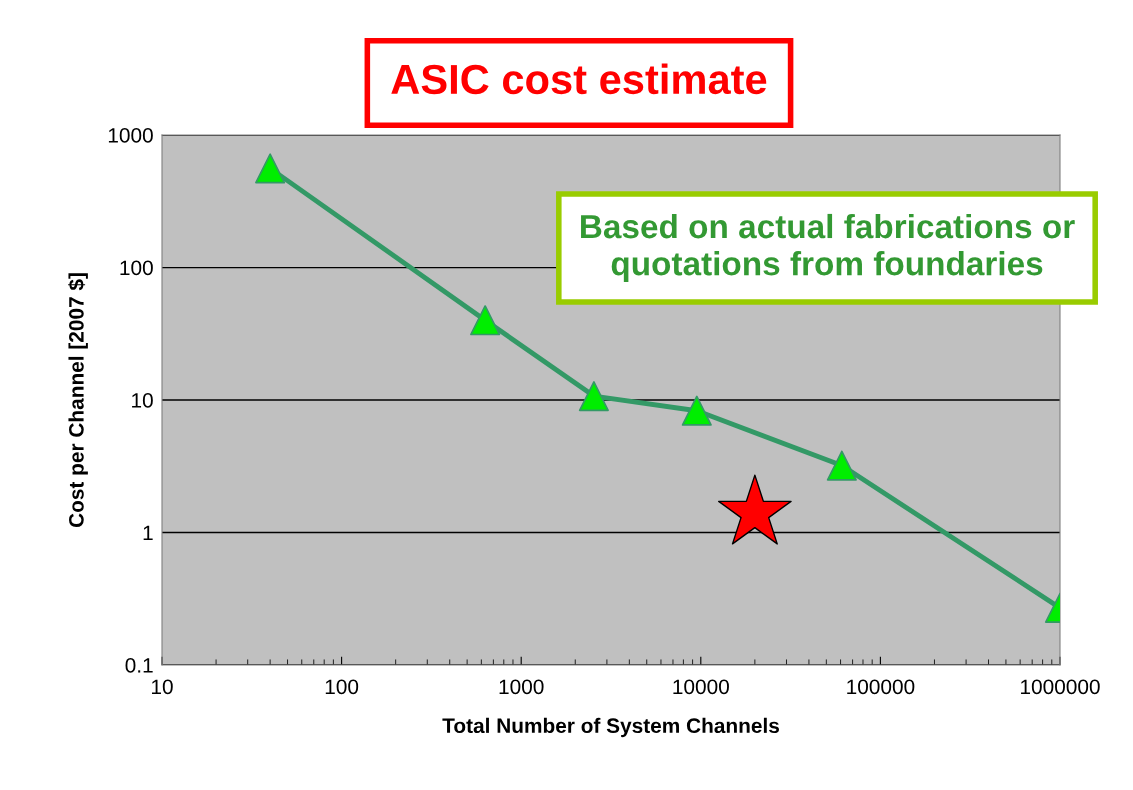 This screenshot has height=790, width=1133. What do you see at coordinates (136, 268) in the screenshot?
I see `y-tick-label: 100` at bounding box center [136, 268].